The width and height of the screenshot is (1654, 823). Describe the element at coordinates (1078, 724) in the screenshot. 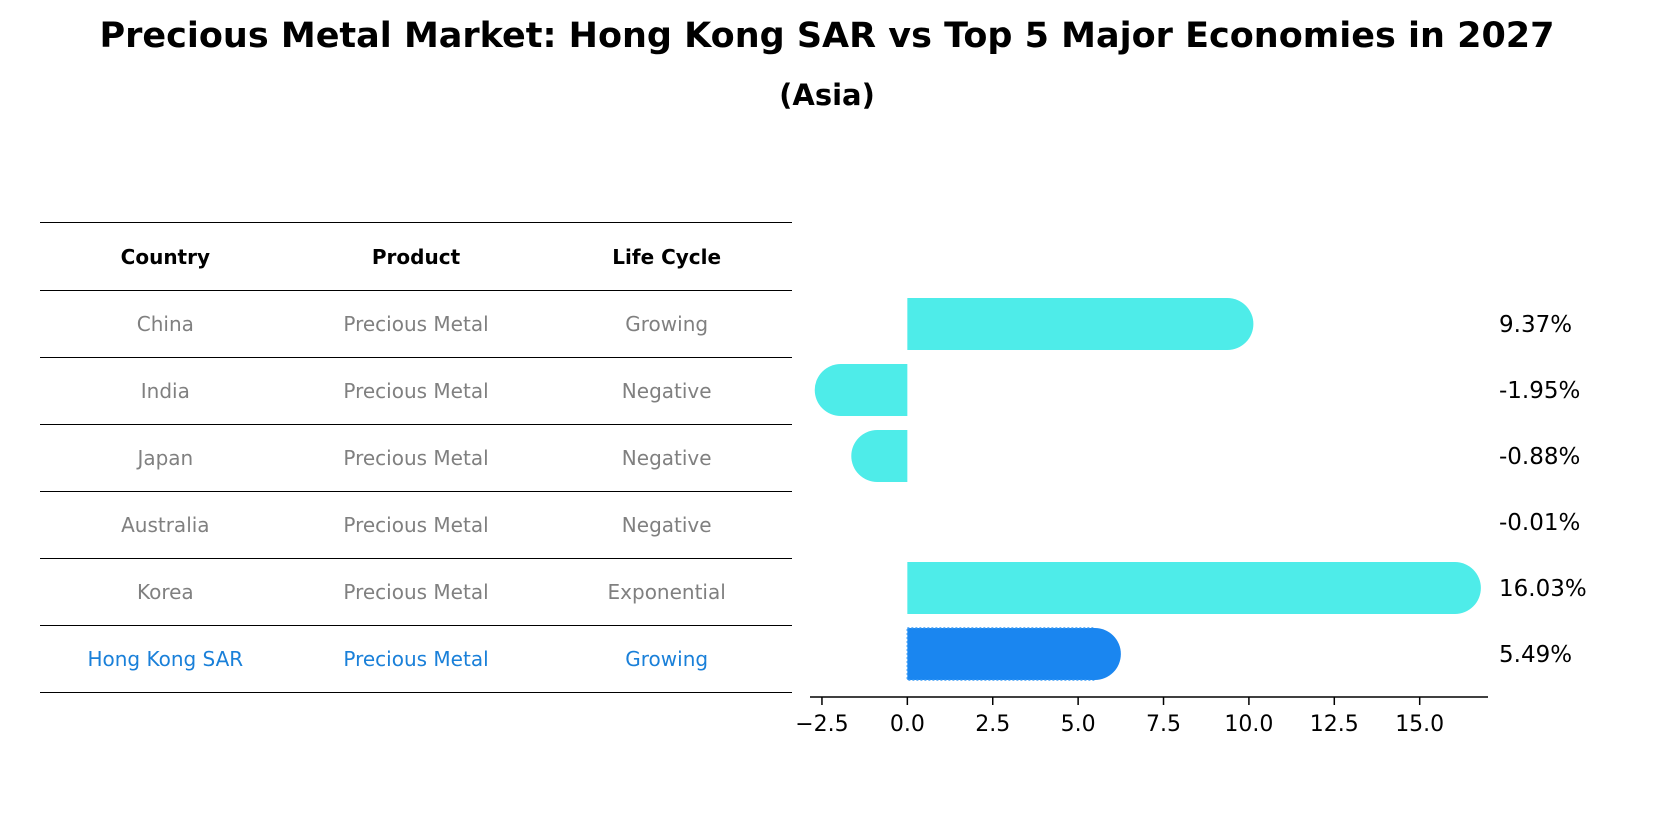

I see `x-tick-label: 5.0` at that location.